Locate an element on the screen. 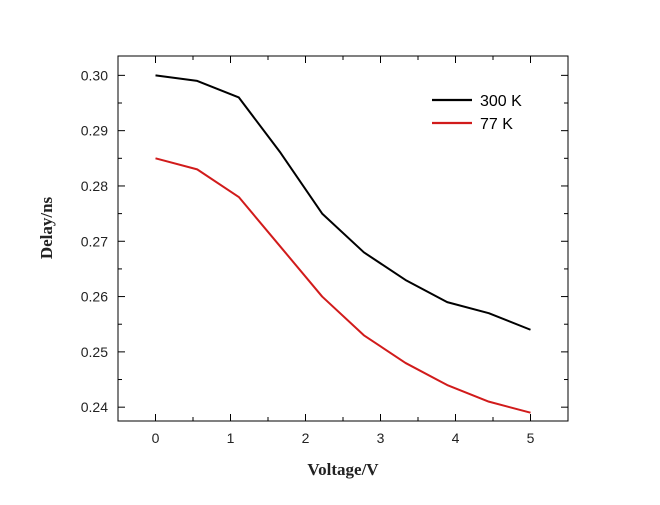 This screenshot has height=505, width=660. y-tick-label: 0.30 is located at coordinates (94, 75).